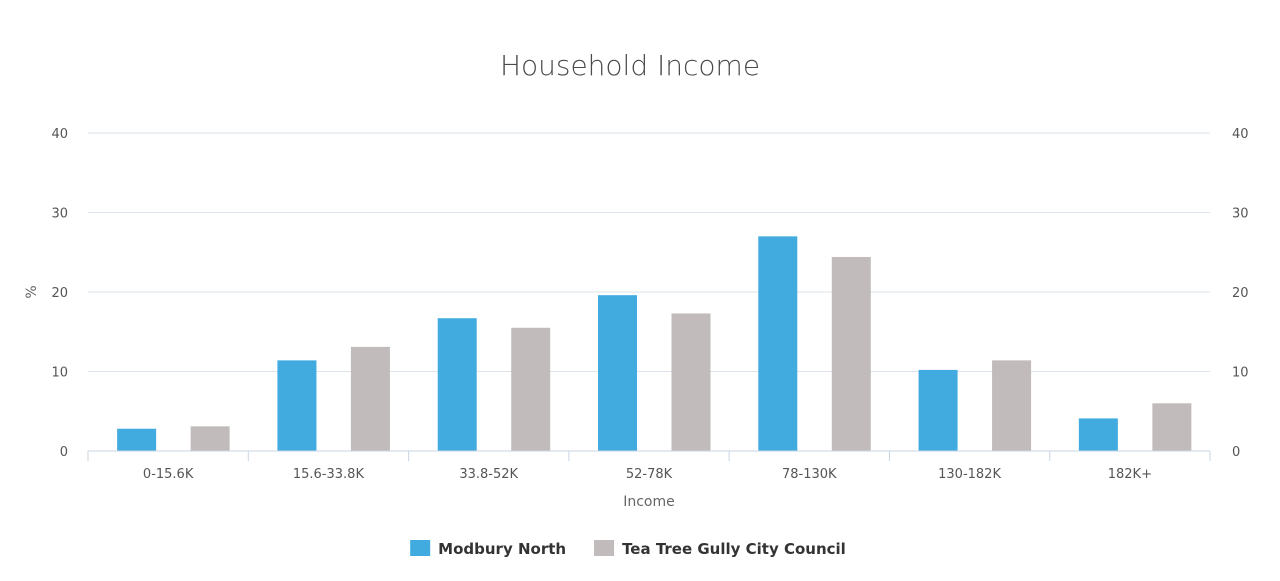 This screenshot has height=581, width=1280. I want to click on y-tick-label: 20, so click(59, 293).